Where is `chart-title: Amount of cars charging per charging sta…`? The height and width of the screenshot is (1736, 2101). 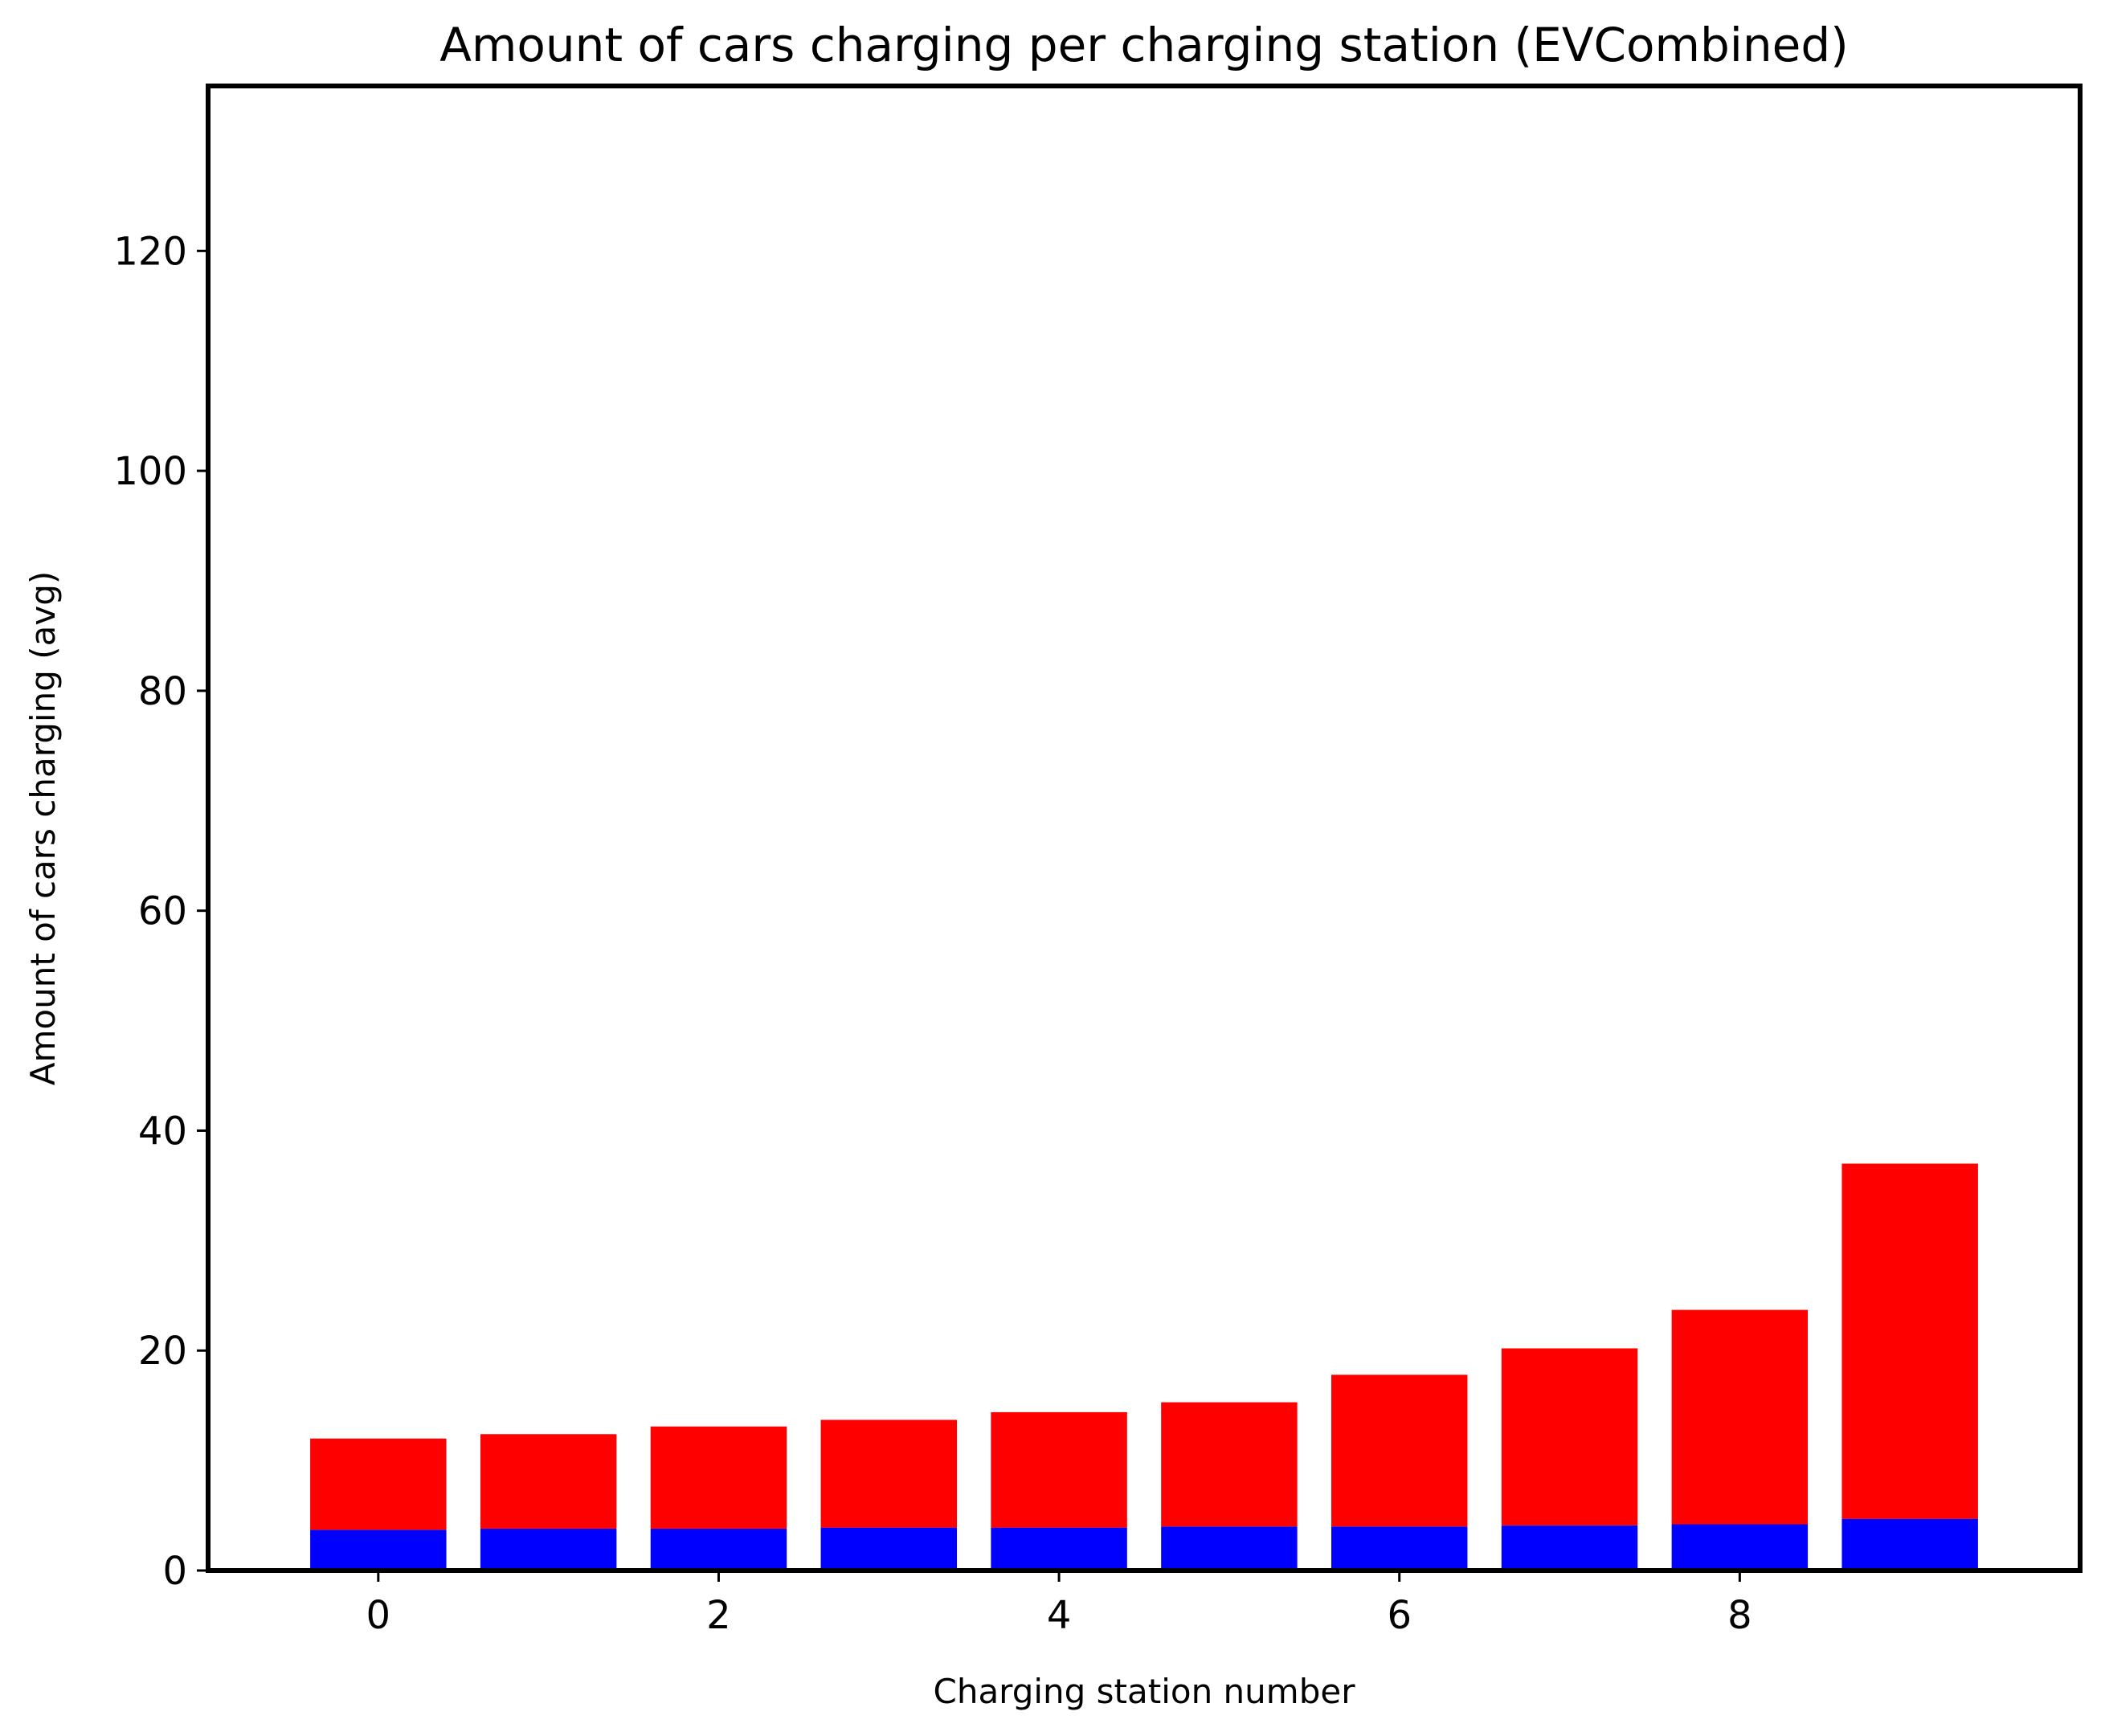 chart-title: Amount of cars charging per charging sta… is located at coordinates (1144, 45).